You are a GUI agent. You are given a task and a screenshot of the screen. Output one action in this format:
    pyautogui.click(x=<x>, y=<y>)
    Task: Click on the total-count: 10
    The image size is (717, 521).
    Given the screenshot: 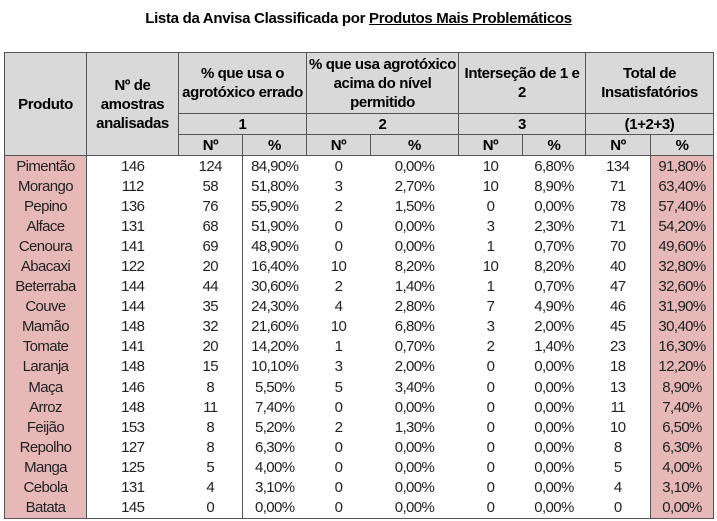 What is the action you would take?
    pyautogui.click(x=618, y=427)
    